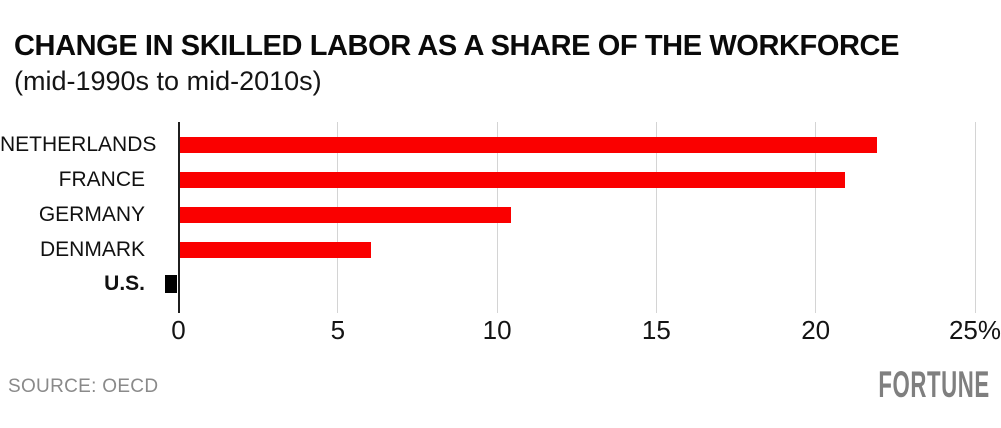 This screenshot has height=428, width=1001. I want to click on category-label: NETHERLANDS, so click(78, 144).